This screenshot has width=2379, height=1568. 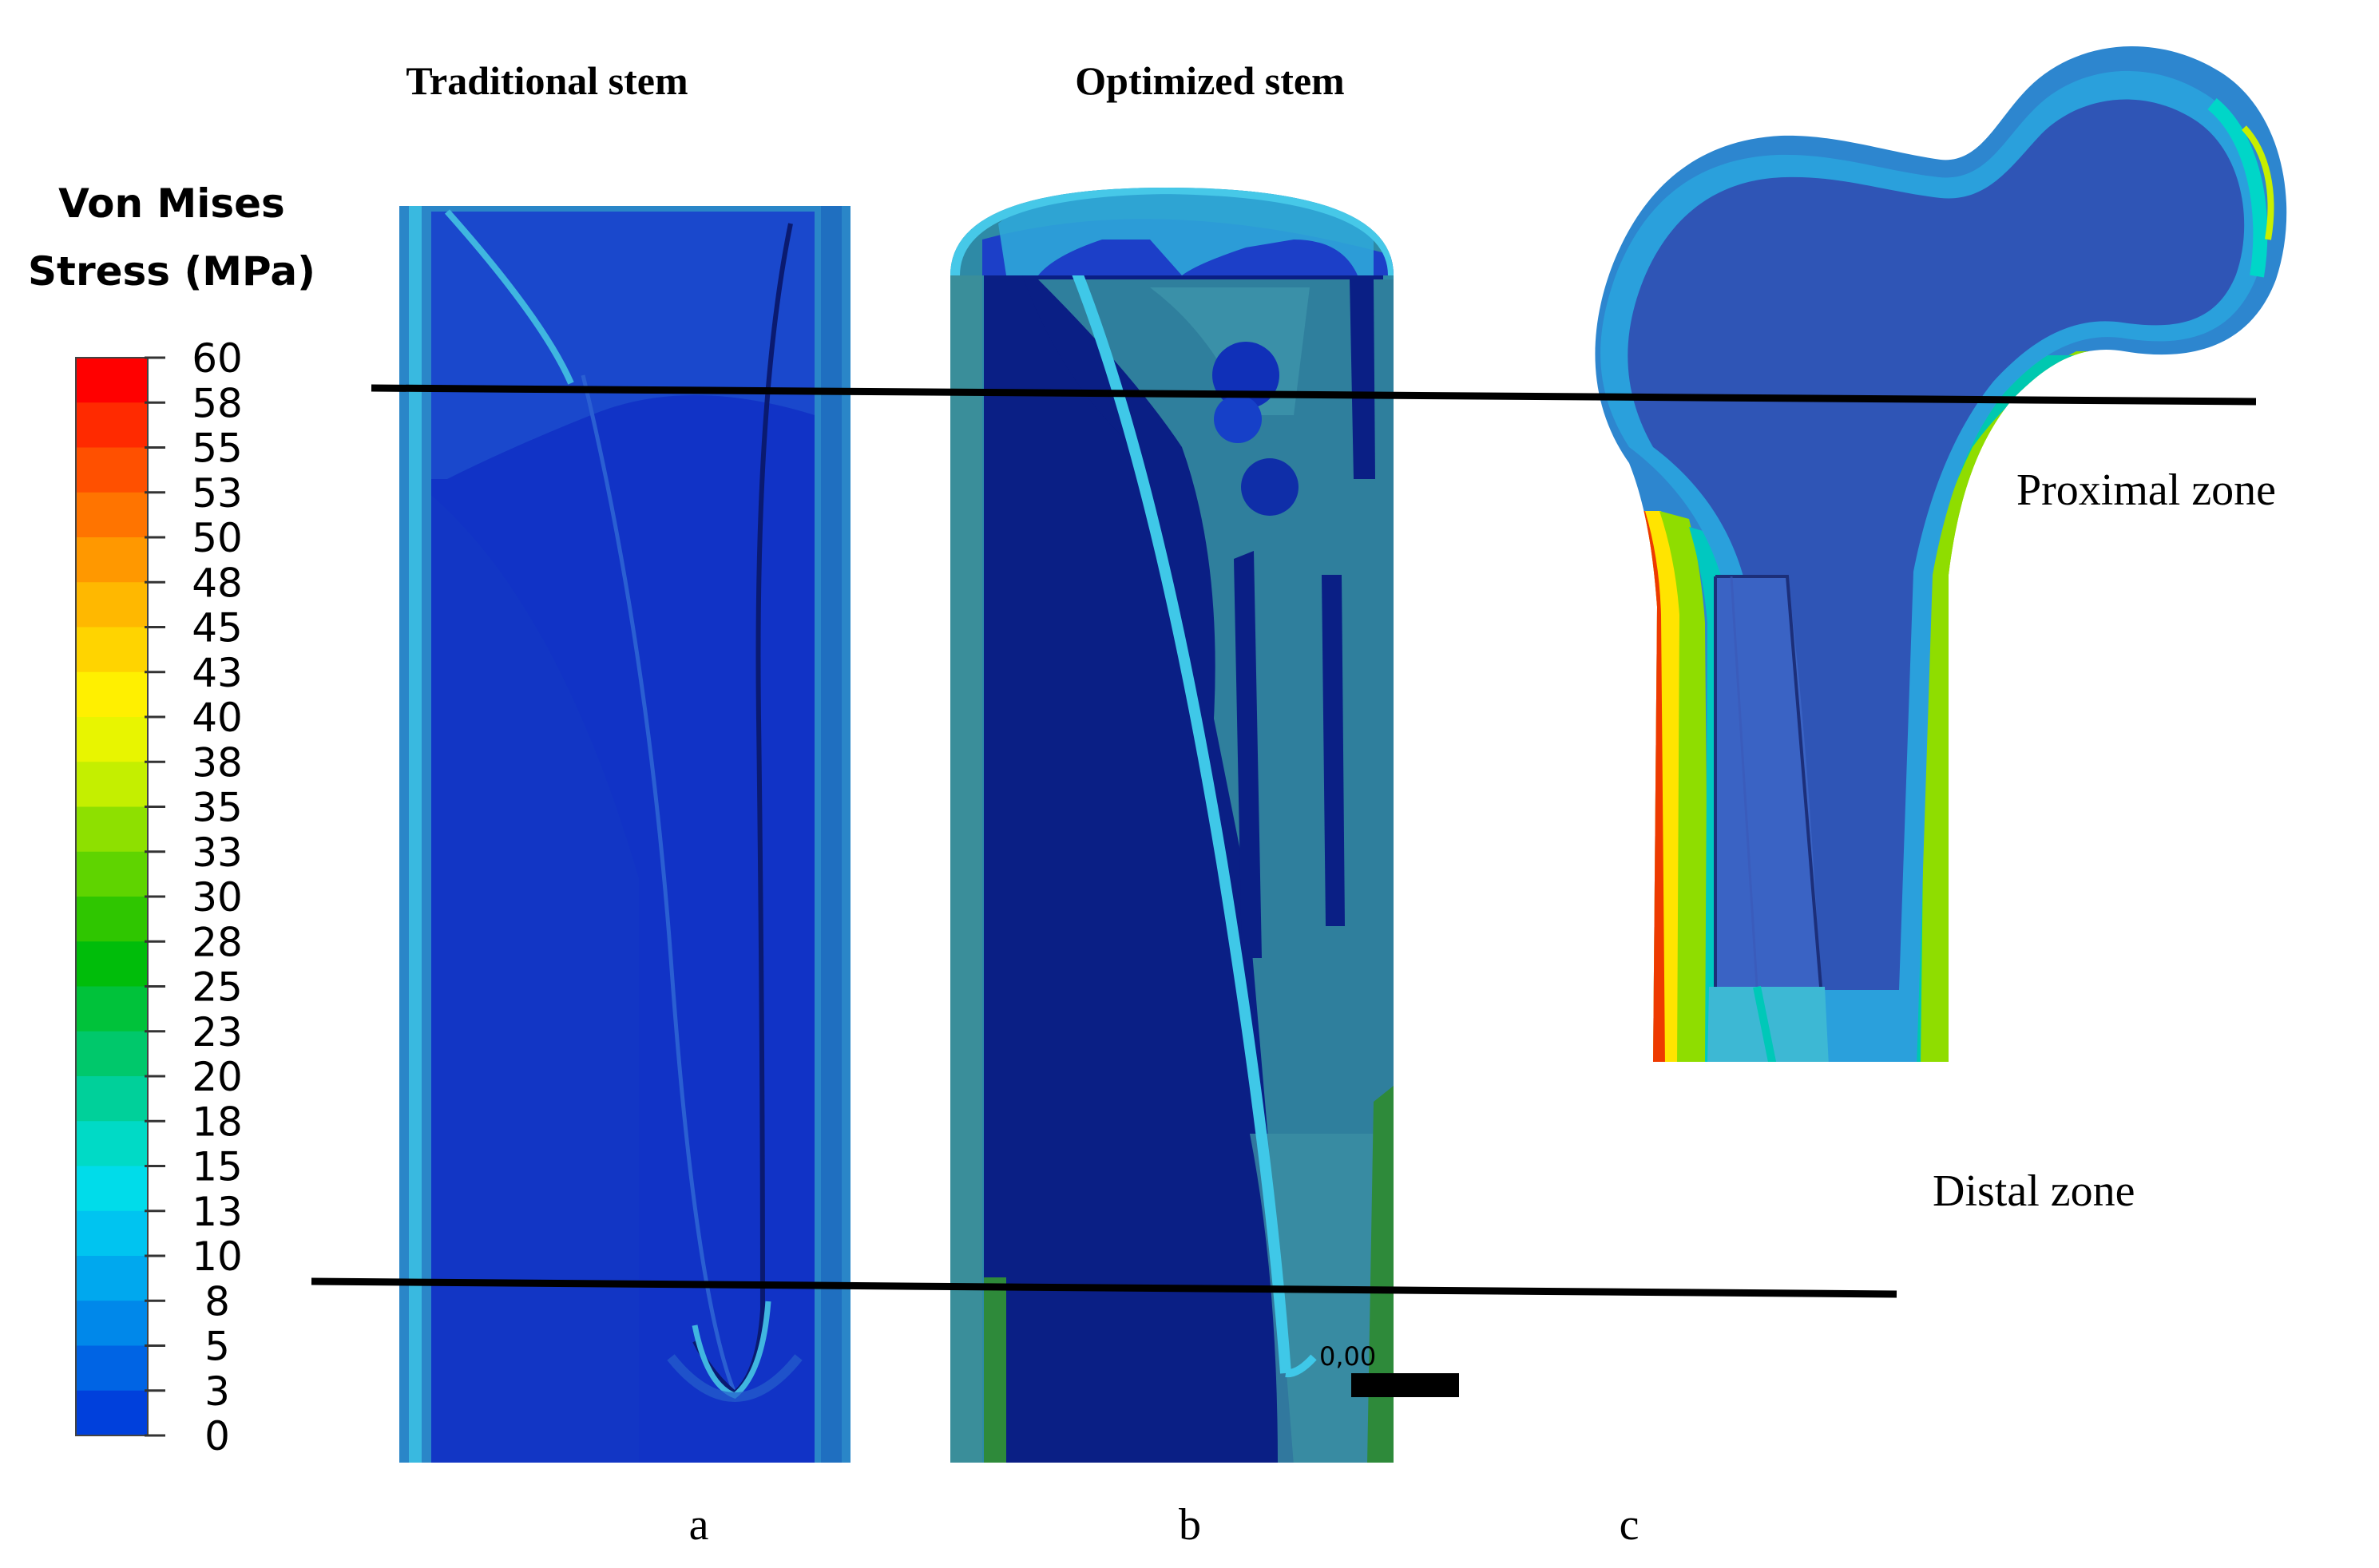 I want to click on color-scale-tick-label: 55, so click(x=217, y=449).